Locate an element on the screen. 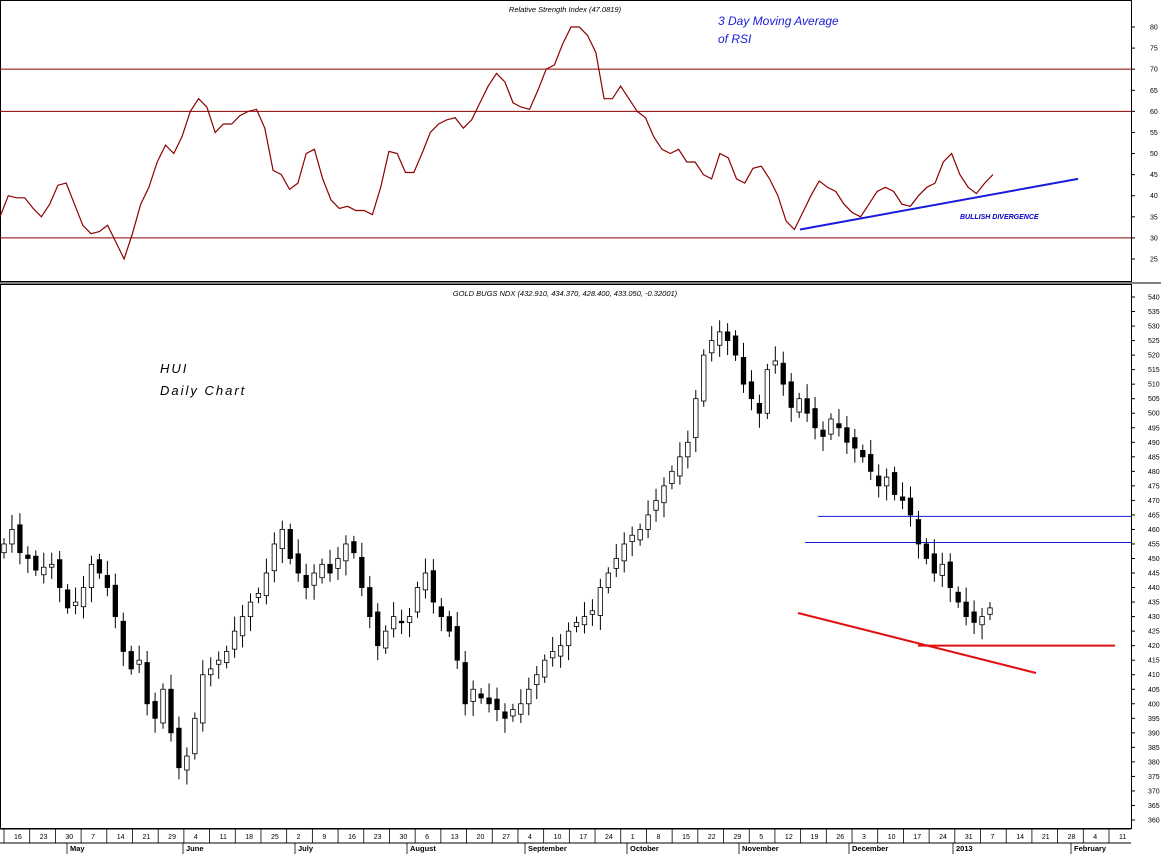 The height and width of the screenshot is (854, 1161). x-tick-label: 8 is located at coordinates (658, 837).